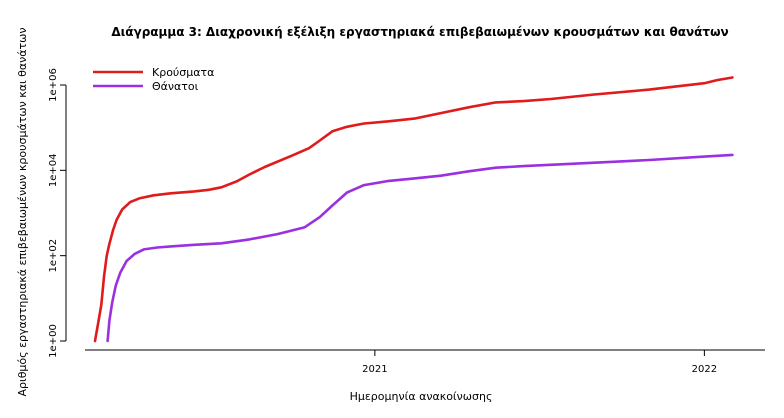 Image resolution: width=784 pixels, height=418 pixels. Describe the element at coordinates (183, 72) in the screenshot. I see `legend-label: Κρούσματα` at that location.